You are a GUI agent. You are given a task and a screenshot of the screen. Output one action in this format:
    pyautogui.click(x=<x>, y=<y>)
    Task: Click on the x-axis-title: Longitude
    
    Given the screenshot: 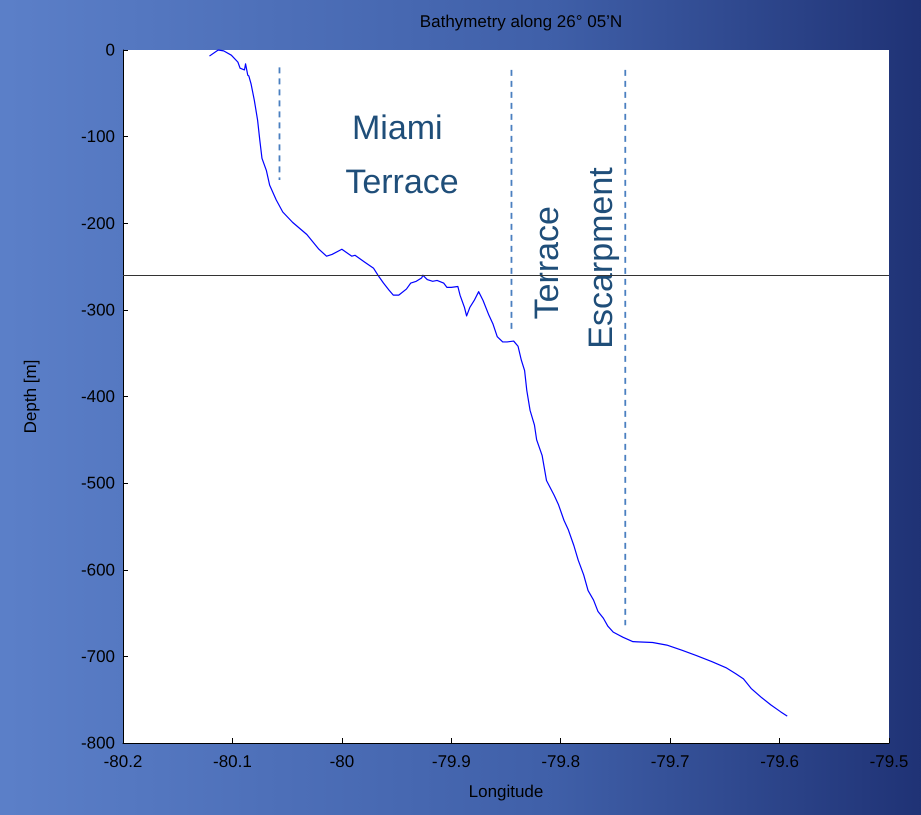 What is the action you would take?
    pyautogui.click(x=506, y=791)
    